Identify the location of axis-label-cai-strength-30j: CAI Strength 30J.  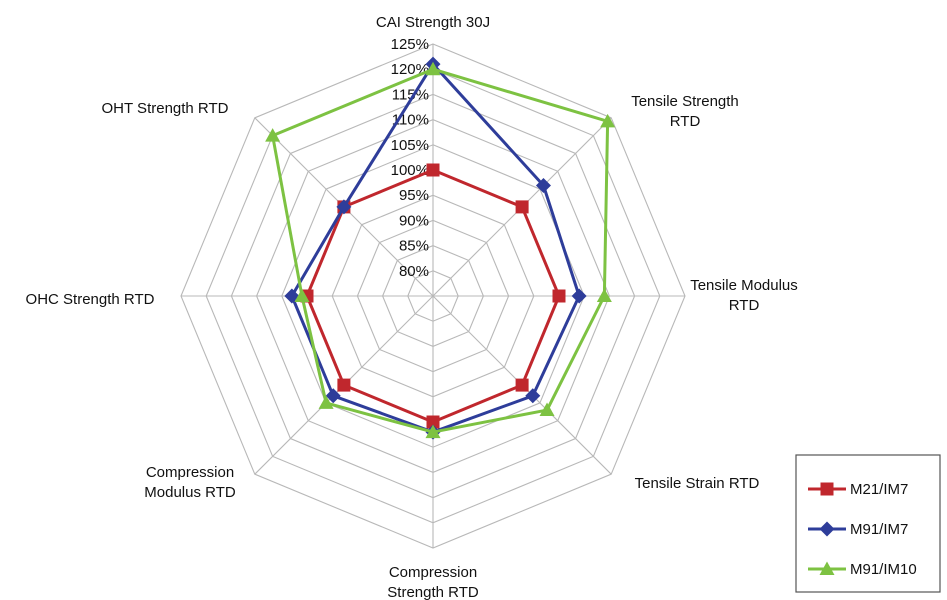
(433, 22).